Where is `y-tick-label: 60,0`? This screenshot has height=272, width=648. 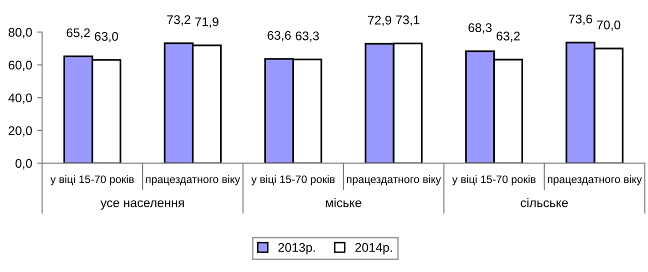 y-tick-label: 60,0 is located at coordinates (20, 65).